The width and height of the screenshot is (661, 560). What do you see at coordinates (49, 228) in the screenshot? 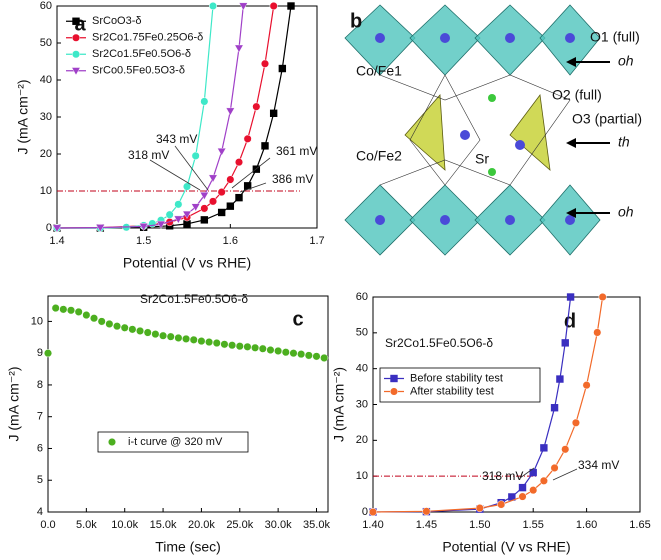
I see `y-tick-label: 0` at bounding box center [49, 228].